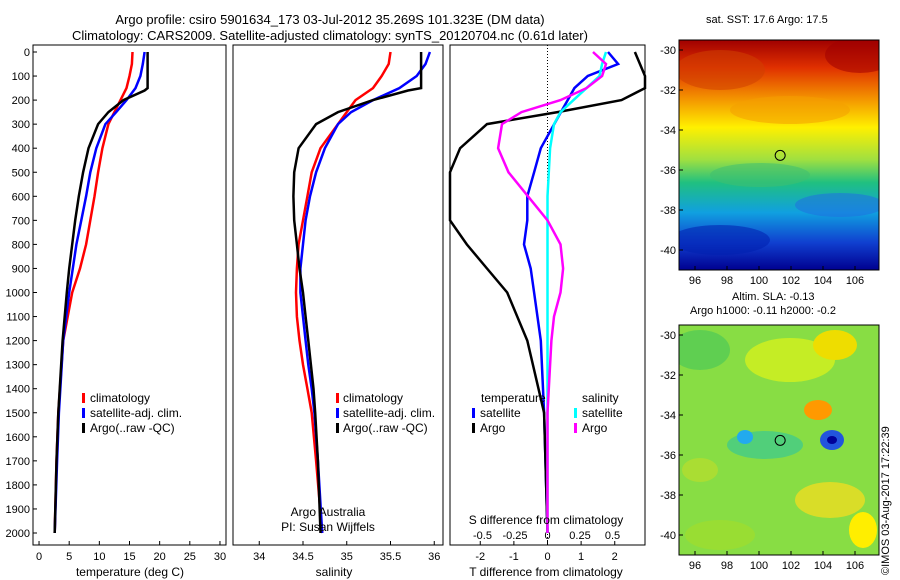 The width and height of the screenshot is (900, 580). What do you see at coordinates (500, 413) in the screenshot?
I see `legend-label-temp-satellite: satellite` at bounding box center [500, 413].